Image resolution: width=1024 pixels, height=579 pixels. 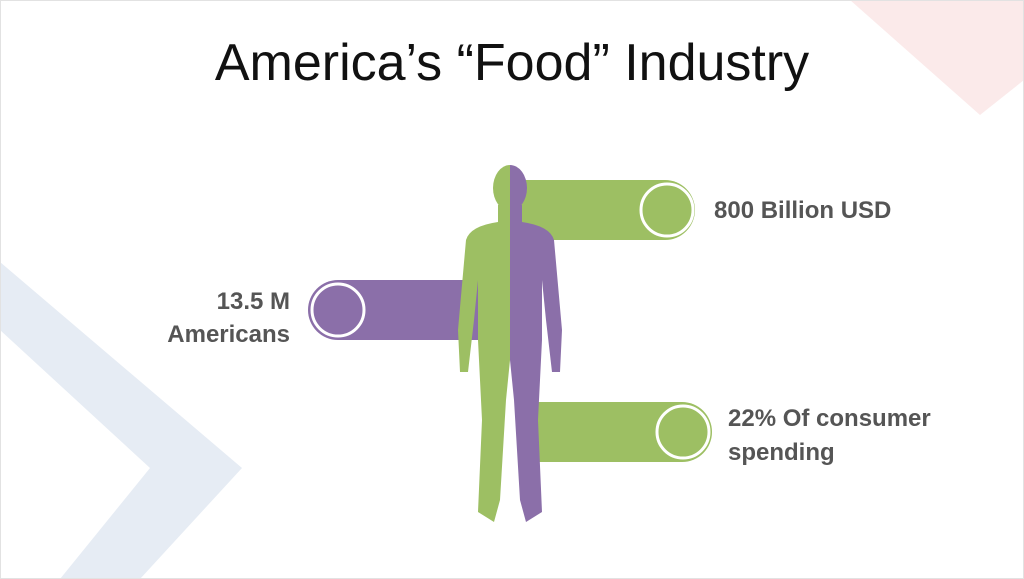 What do you see at coordinates (802, 210) in the screenshot?
I see `callout-text: 800 Billion USD` at bounding box center [802, 210].